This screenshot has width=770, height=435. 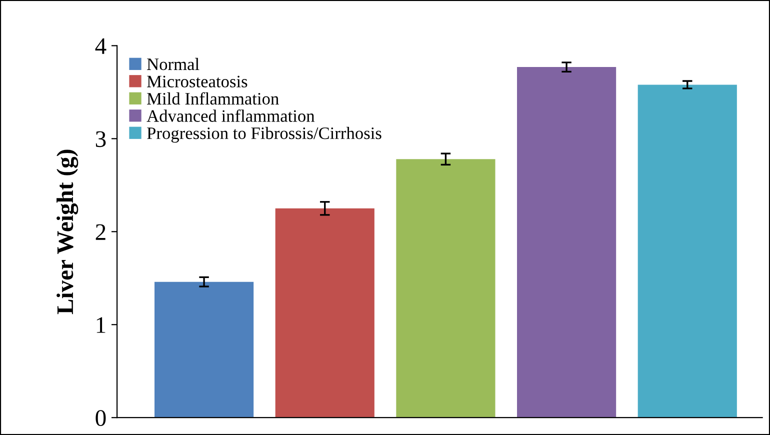 What do you see at coordinates (230, 115) in the screenshot?
I see `legend-label: Advanced inflammation` at bounding box center [230, 115].